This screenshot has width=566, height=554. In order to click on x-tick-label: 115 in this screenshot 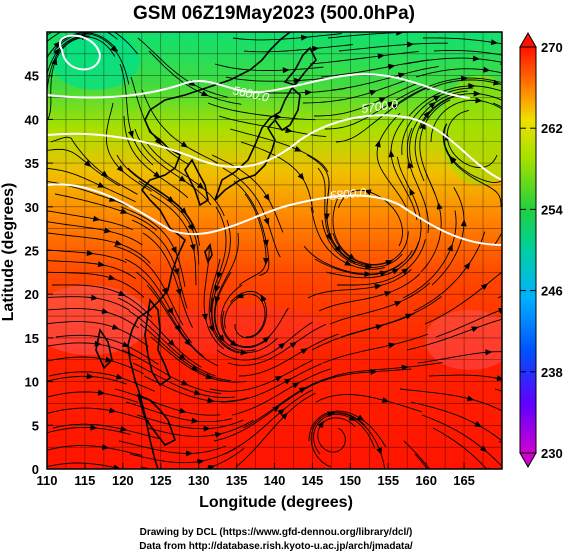, I will do `click(84, 480)`.